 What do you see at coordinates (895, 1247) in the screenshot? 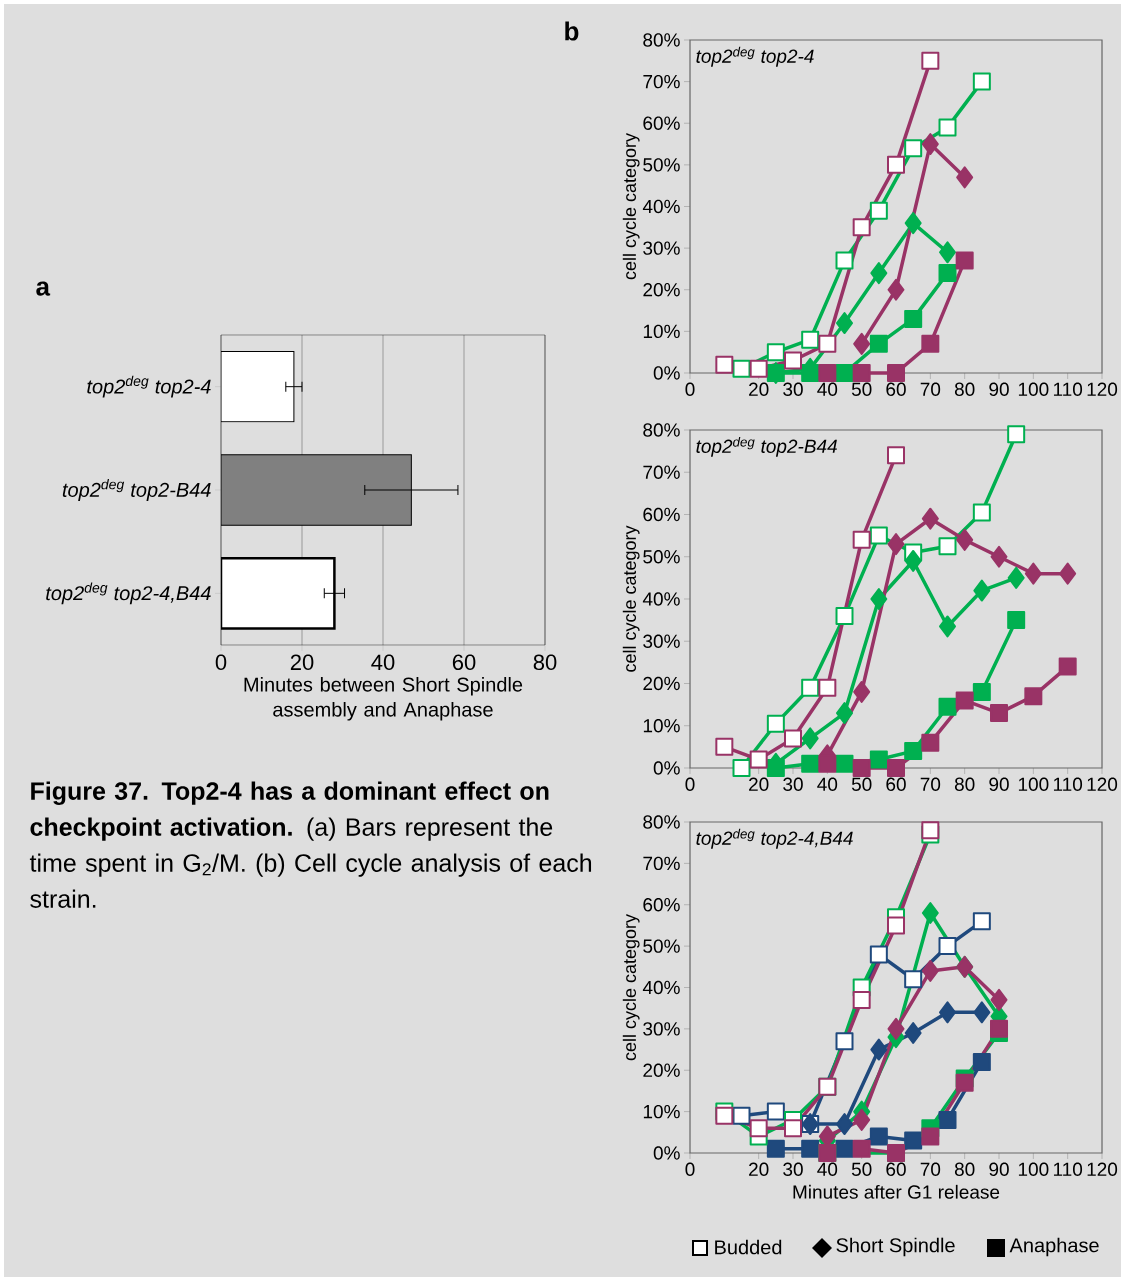
I see `text: Short Spindle` at bounding box center [895, 1247].